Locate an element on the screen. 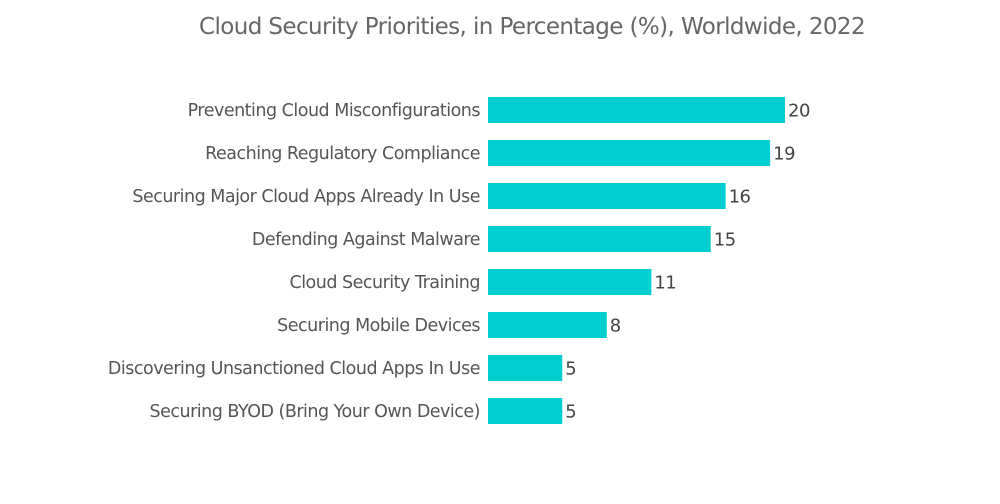  category-label: Defending Against Malware is located at coordinates (366, 240).